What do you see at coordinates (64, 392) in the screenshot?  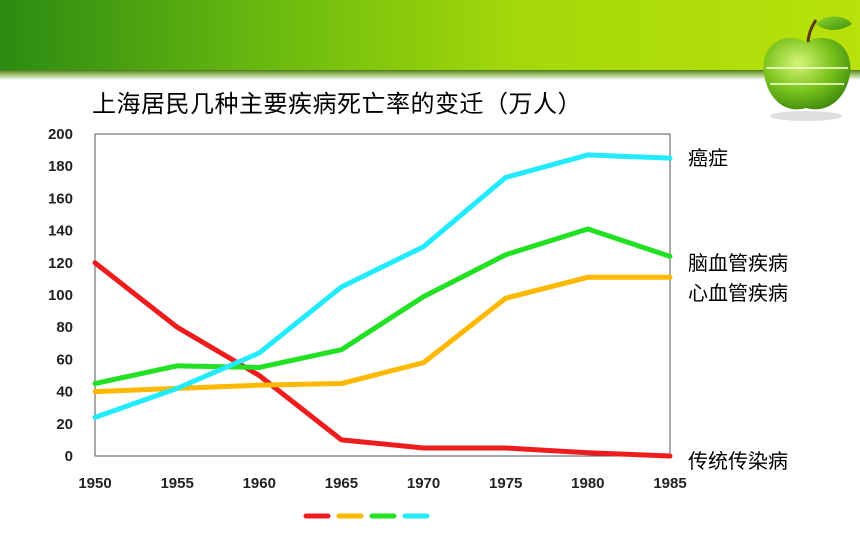 I see `y-tick-label: 40` at bounding box center [64, 392].